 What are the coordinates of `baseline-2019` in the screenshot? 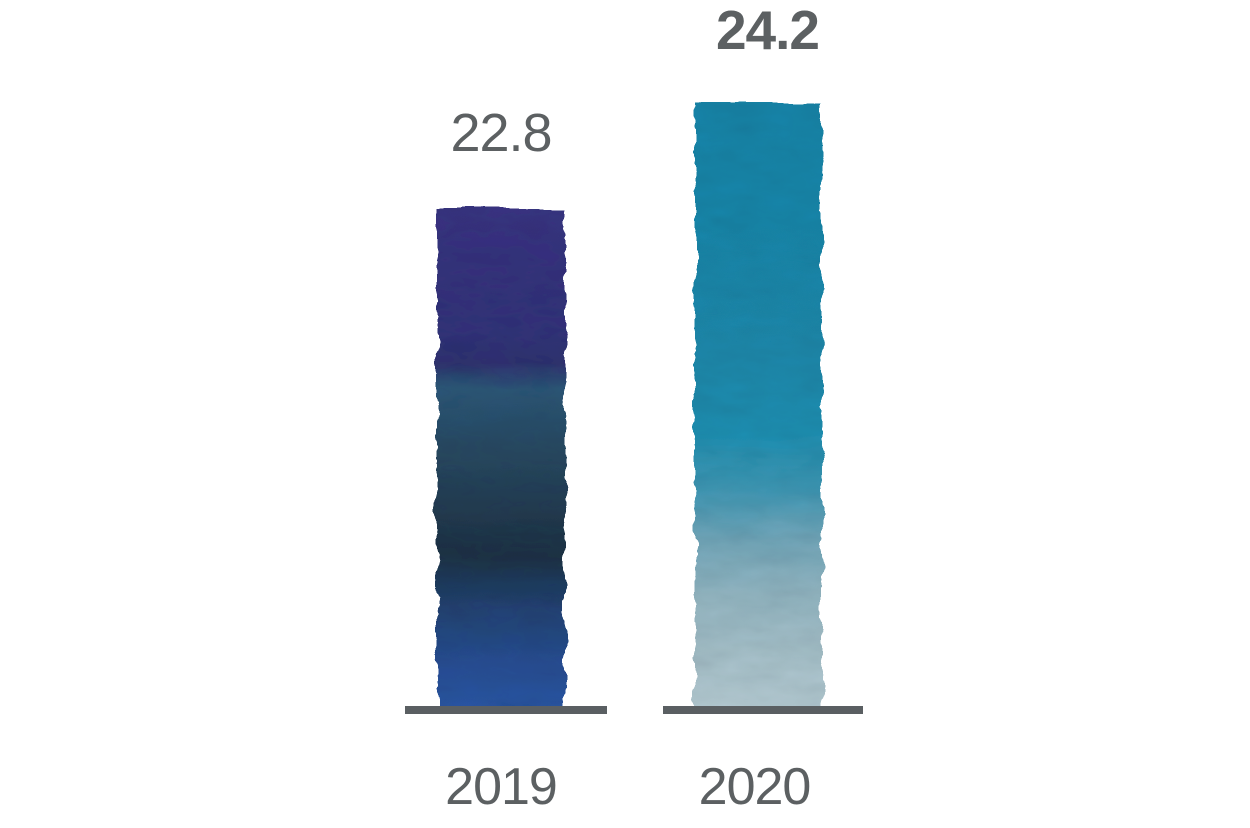 It's located at (506, 710).